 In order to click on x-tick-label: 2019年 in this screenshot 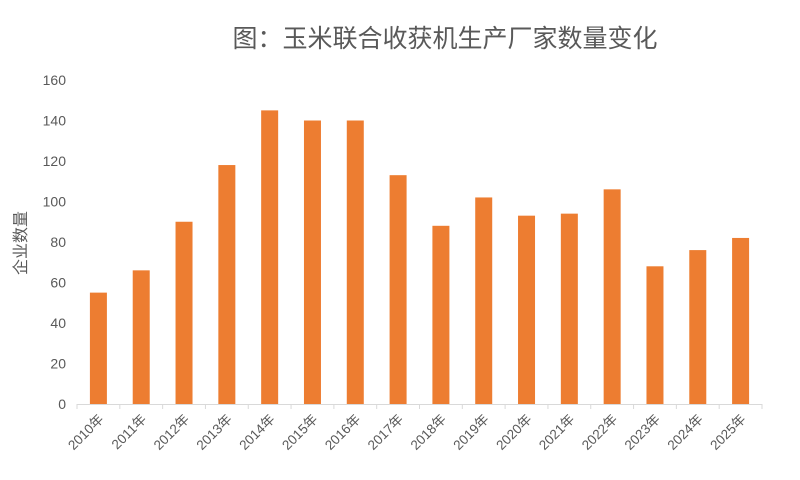, I will do `click(470, 432)`.